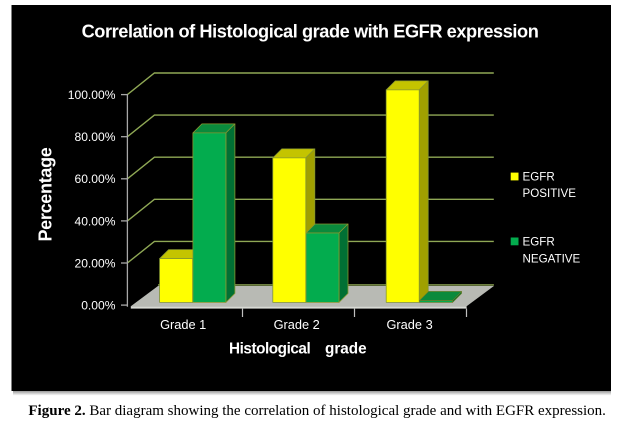  Describe the element at coordinates (552, 258) in the screenshot. I see `svg-text: NEGATIVE` at that location.